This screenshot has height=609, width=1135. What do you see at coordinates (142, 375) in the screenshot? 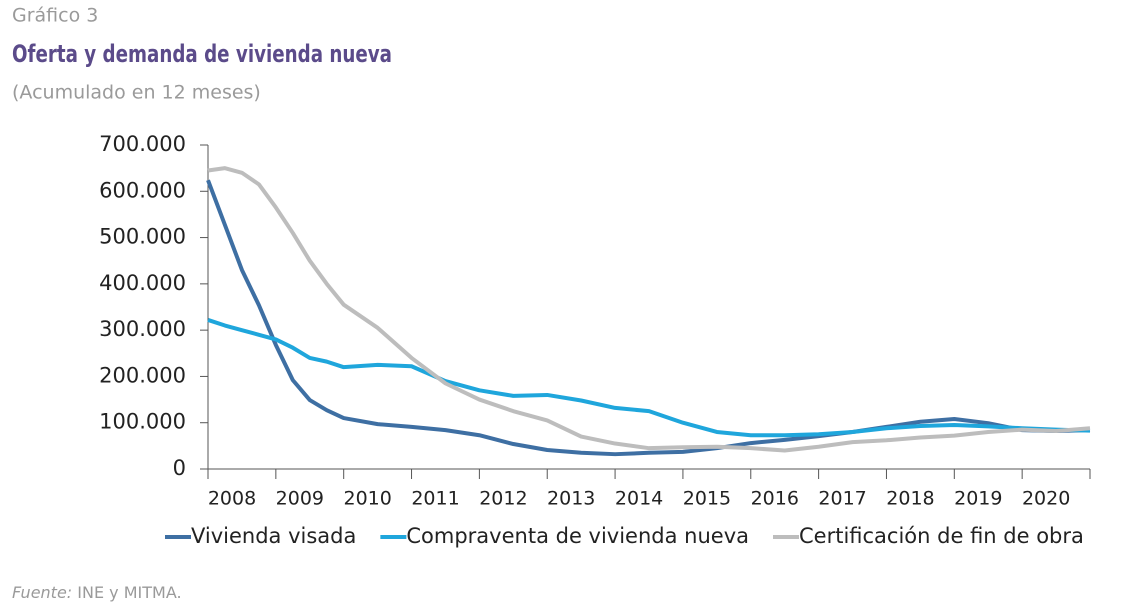
I see `y-tick-label: 200.000` at bounding box center [142, 375].